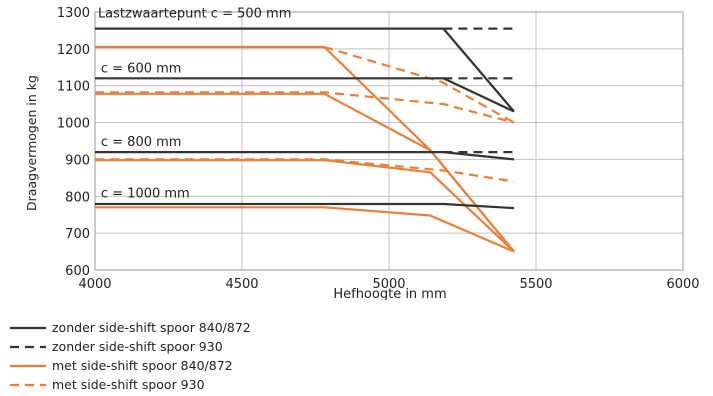  I want to click on legend-item: met side-shift spoor 840/872, so click(129, 365).